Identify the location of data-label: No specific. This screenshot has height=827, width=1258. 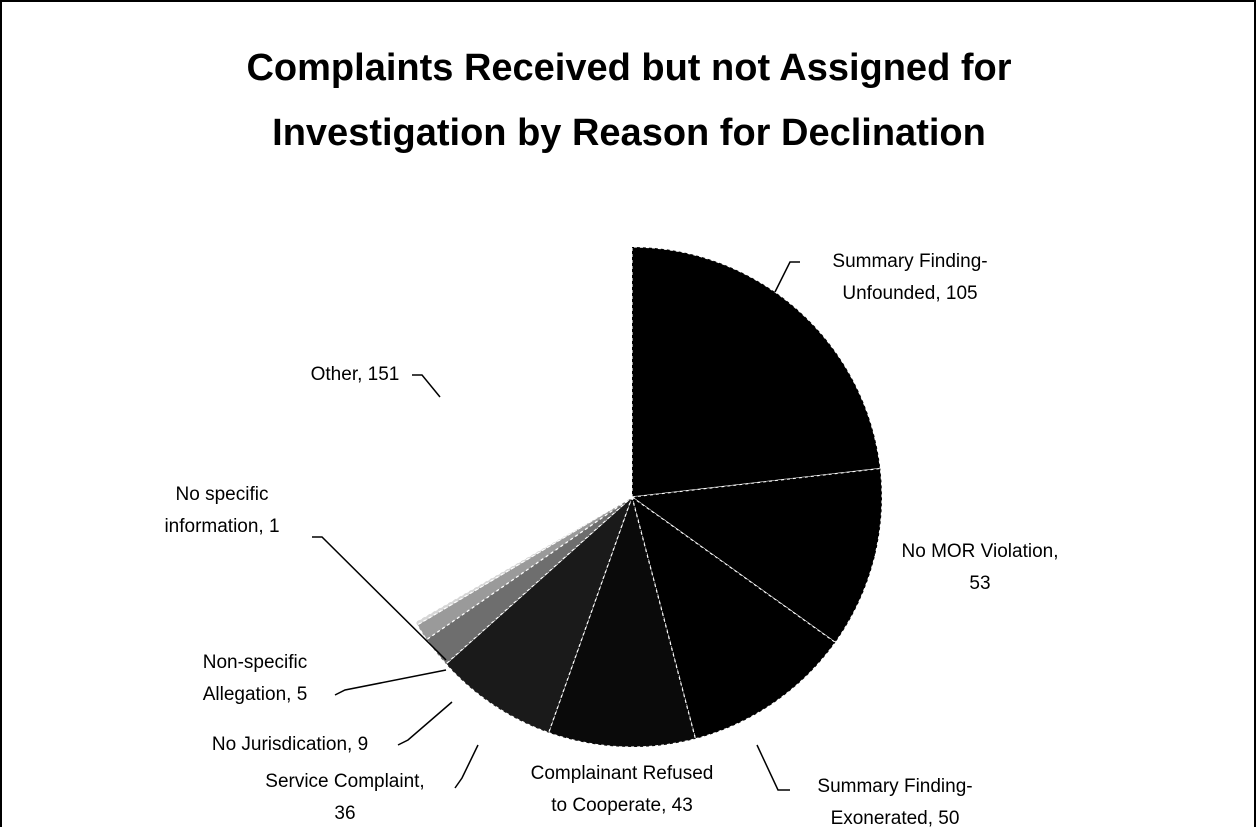
(222, 494).